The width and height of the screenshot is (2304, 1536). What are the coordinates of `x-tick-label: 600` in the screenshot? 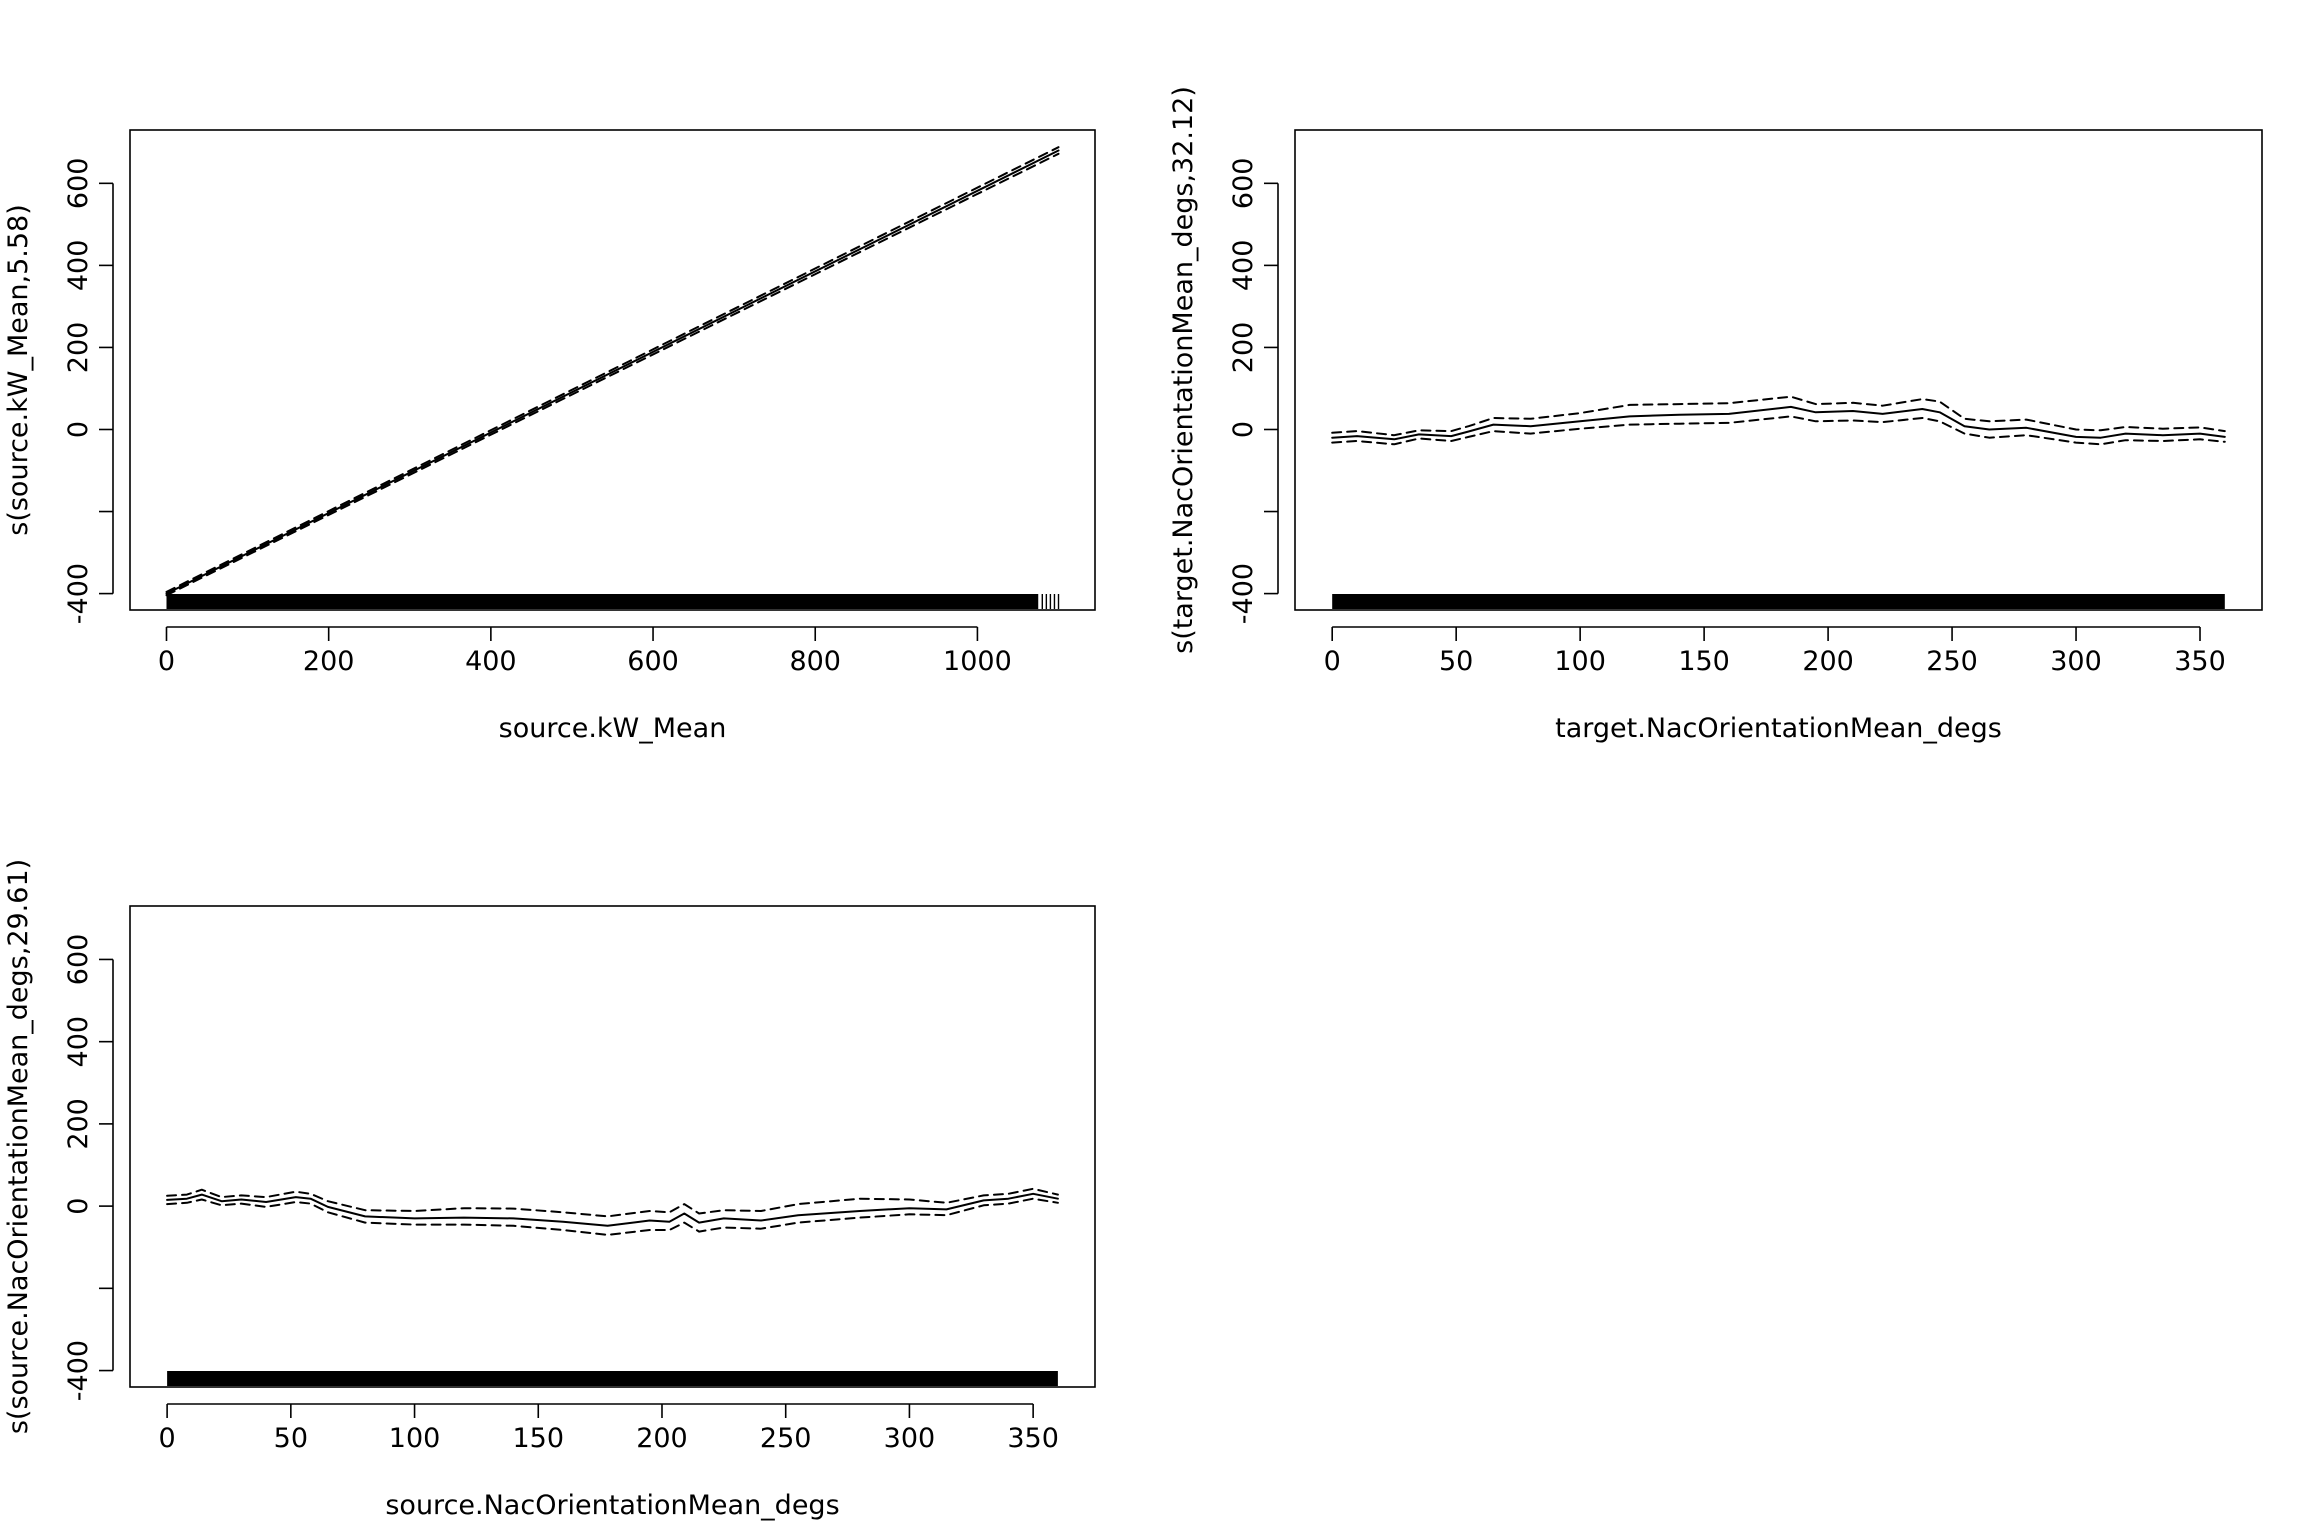 It's located at (653, 661).